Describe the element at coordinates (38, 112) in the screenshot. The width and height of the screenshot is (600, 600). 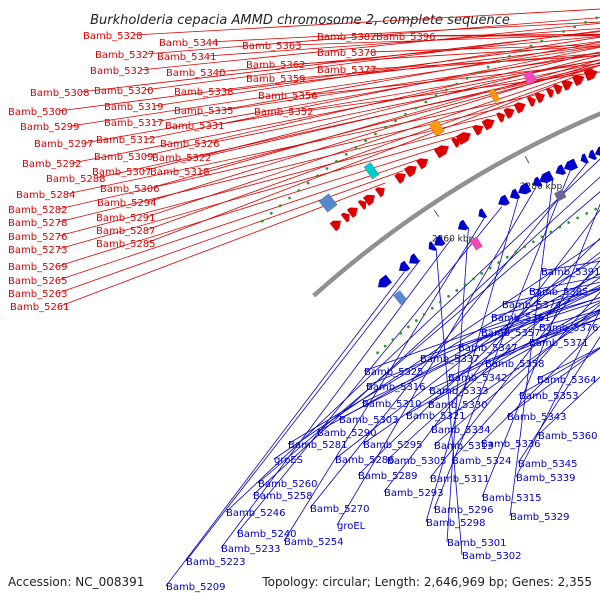
I see `forward-gene-label: Bamb_5300` at that location.